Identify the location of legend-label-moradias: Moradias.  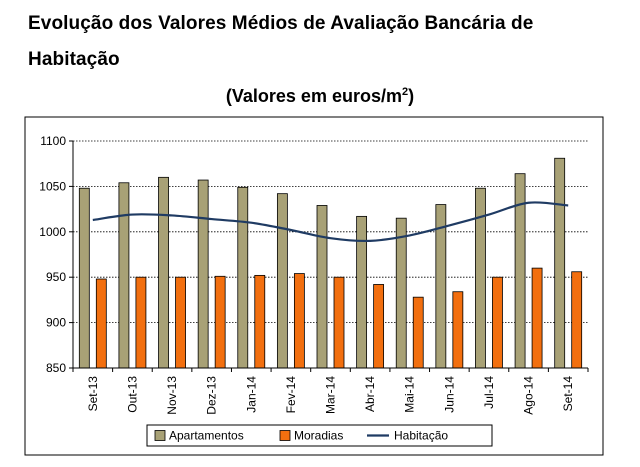
(318, 436).